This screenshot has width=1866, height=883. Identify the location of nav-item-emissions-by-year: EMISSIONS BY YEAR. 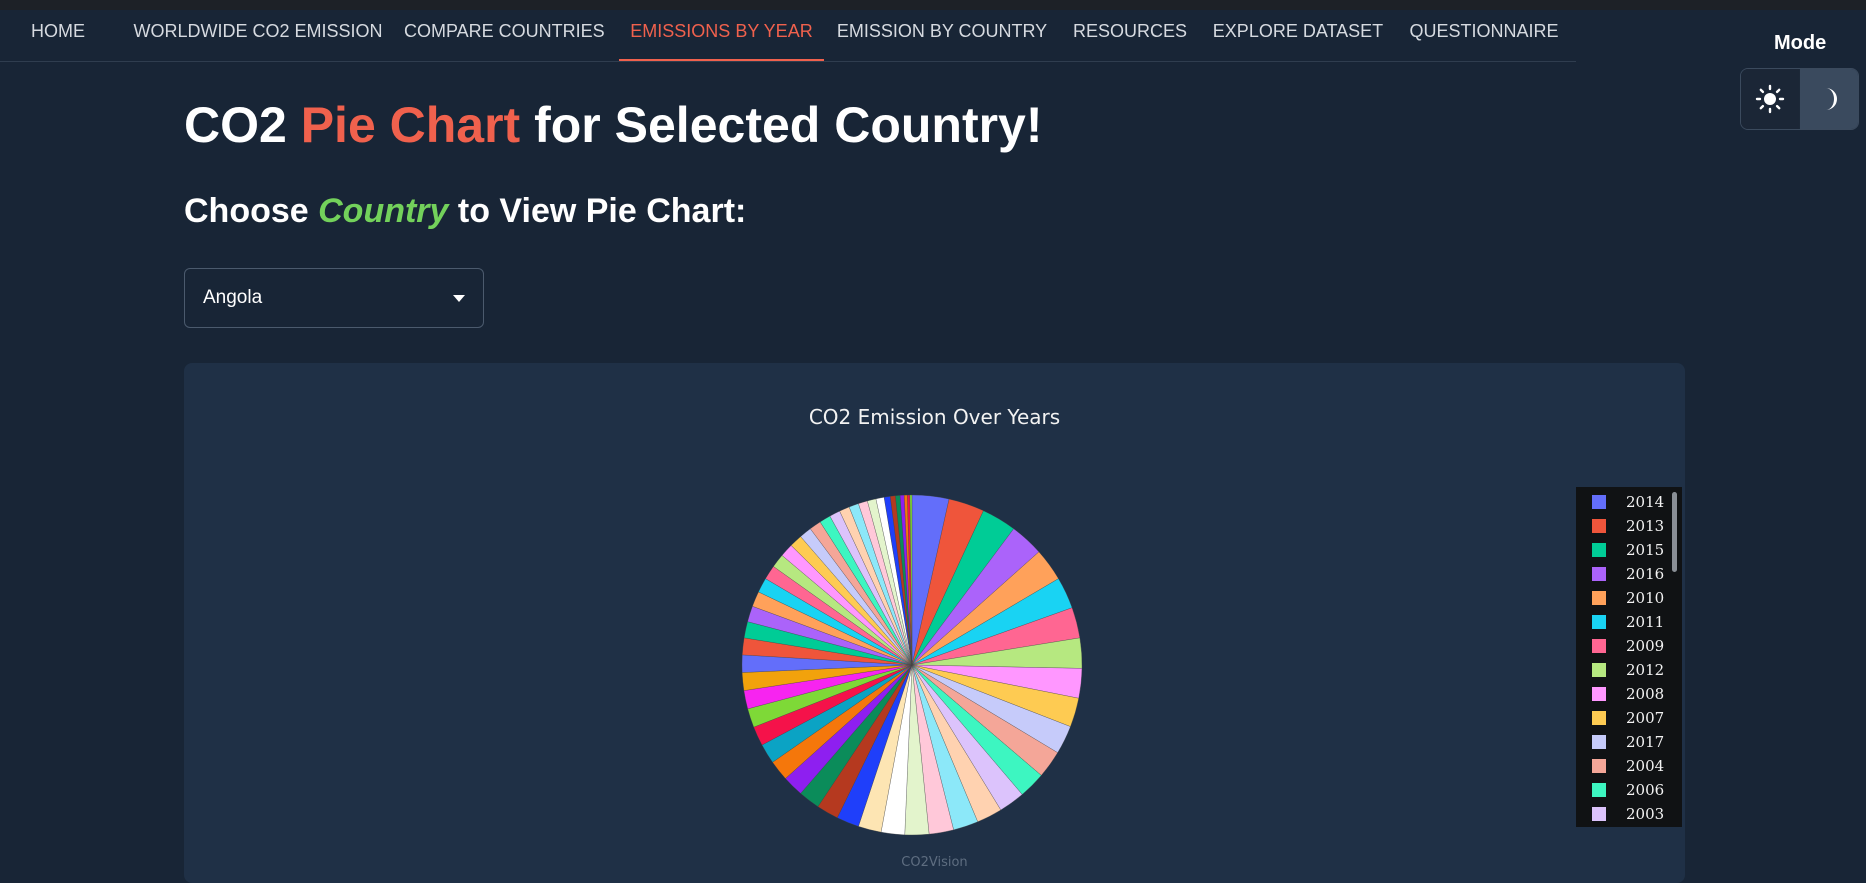
(721, 35).